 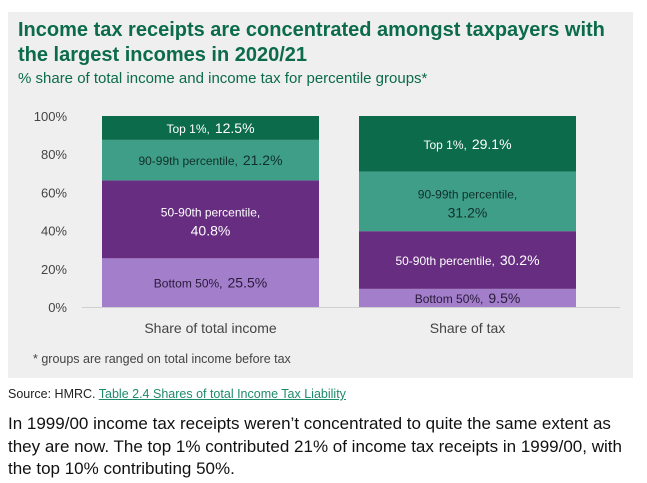 I want to click on x-category-label: Share of tax, so click(x=468, y=328).